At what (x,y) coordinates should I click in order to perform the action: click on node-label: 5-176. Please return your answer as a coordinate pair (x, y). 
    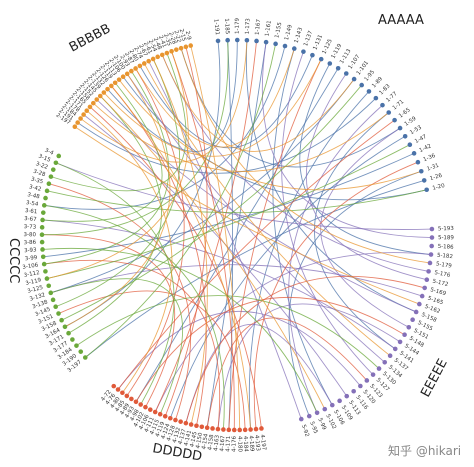
    Looking at the image, I should click on (442, 274).